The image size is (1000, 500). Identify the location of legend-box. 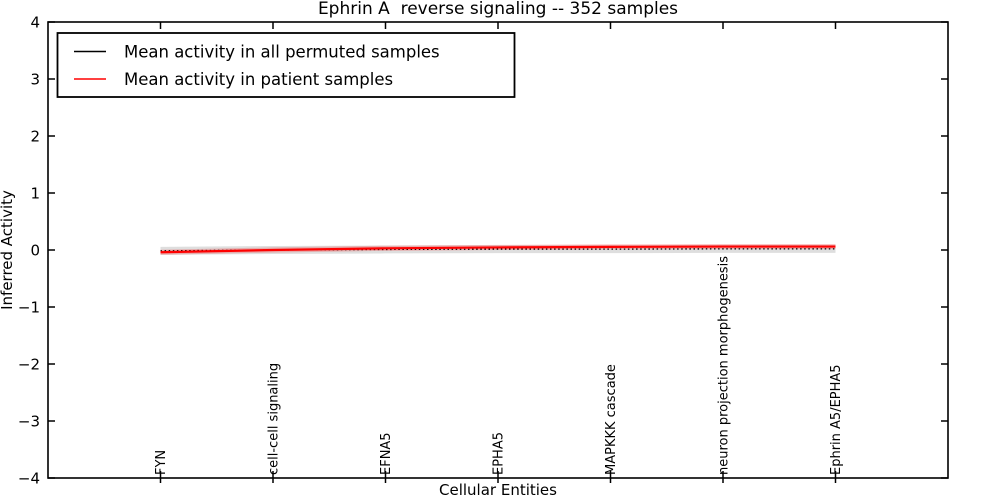
(286, 65).